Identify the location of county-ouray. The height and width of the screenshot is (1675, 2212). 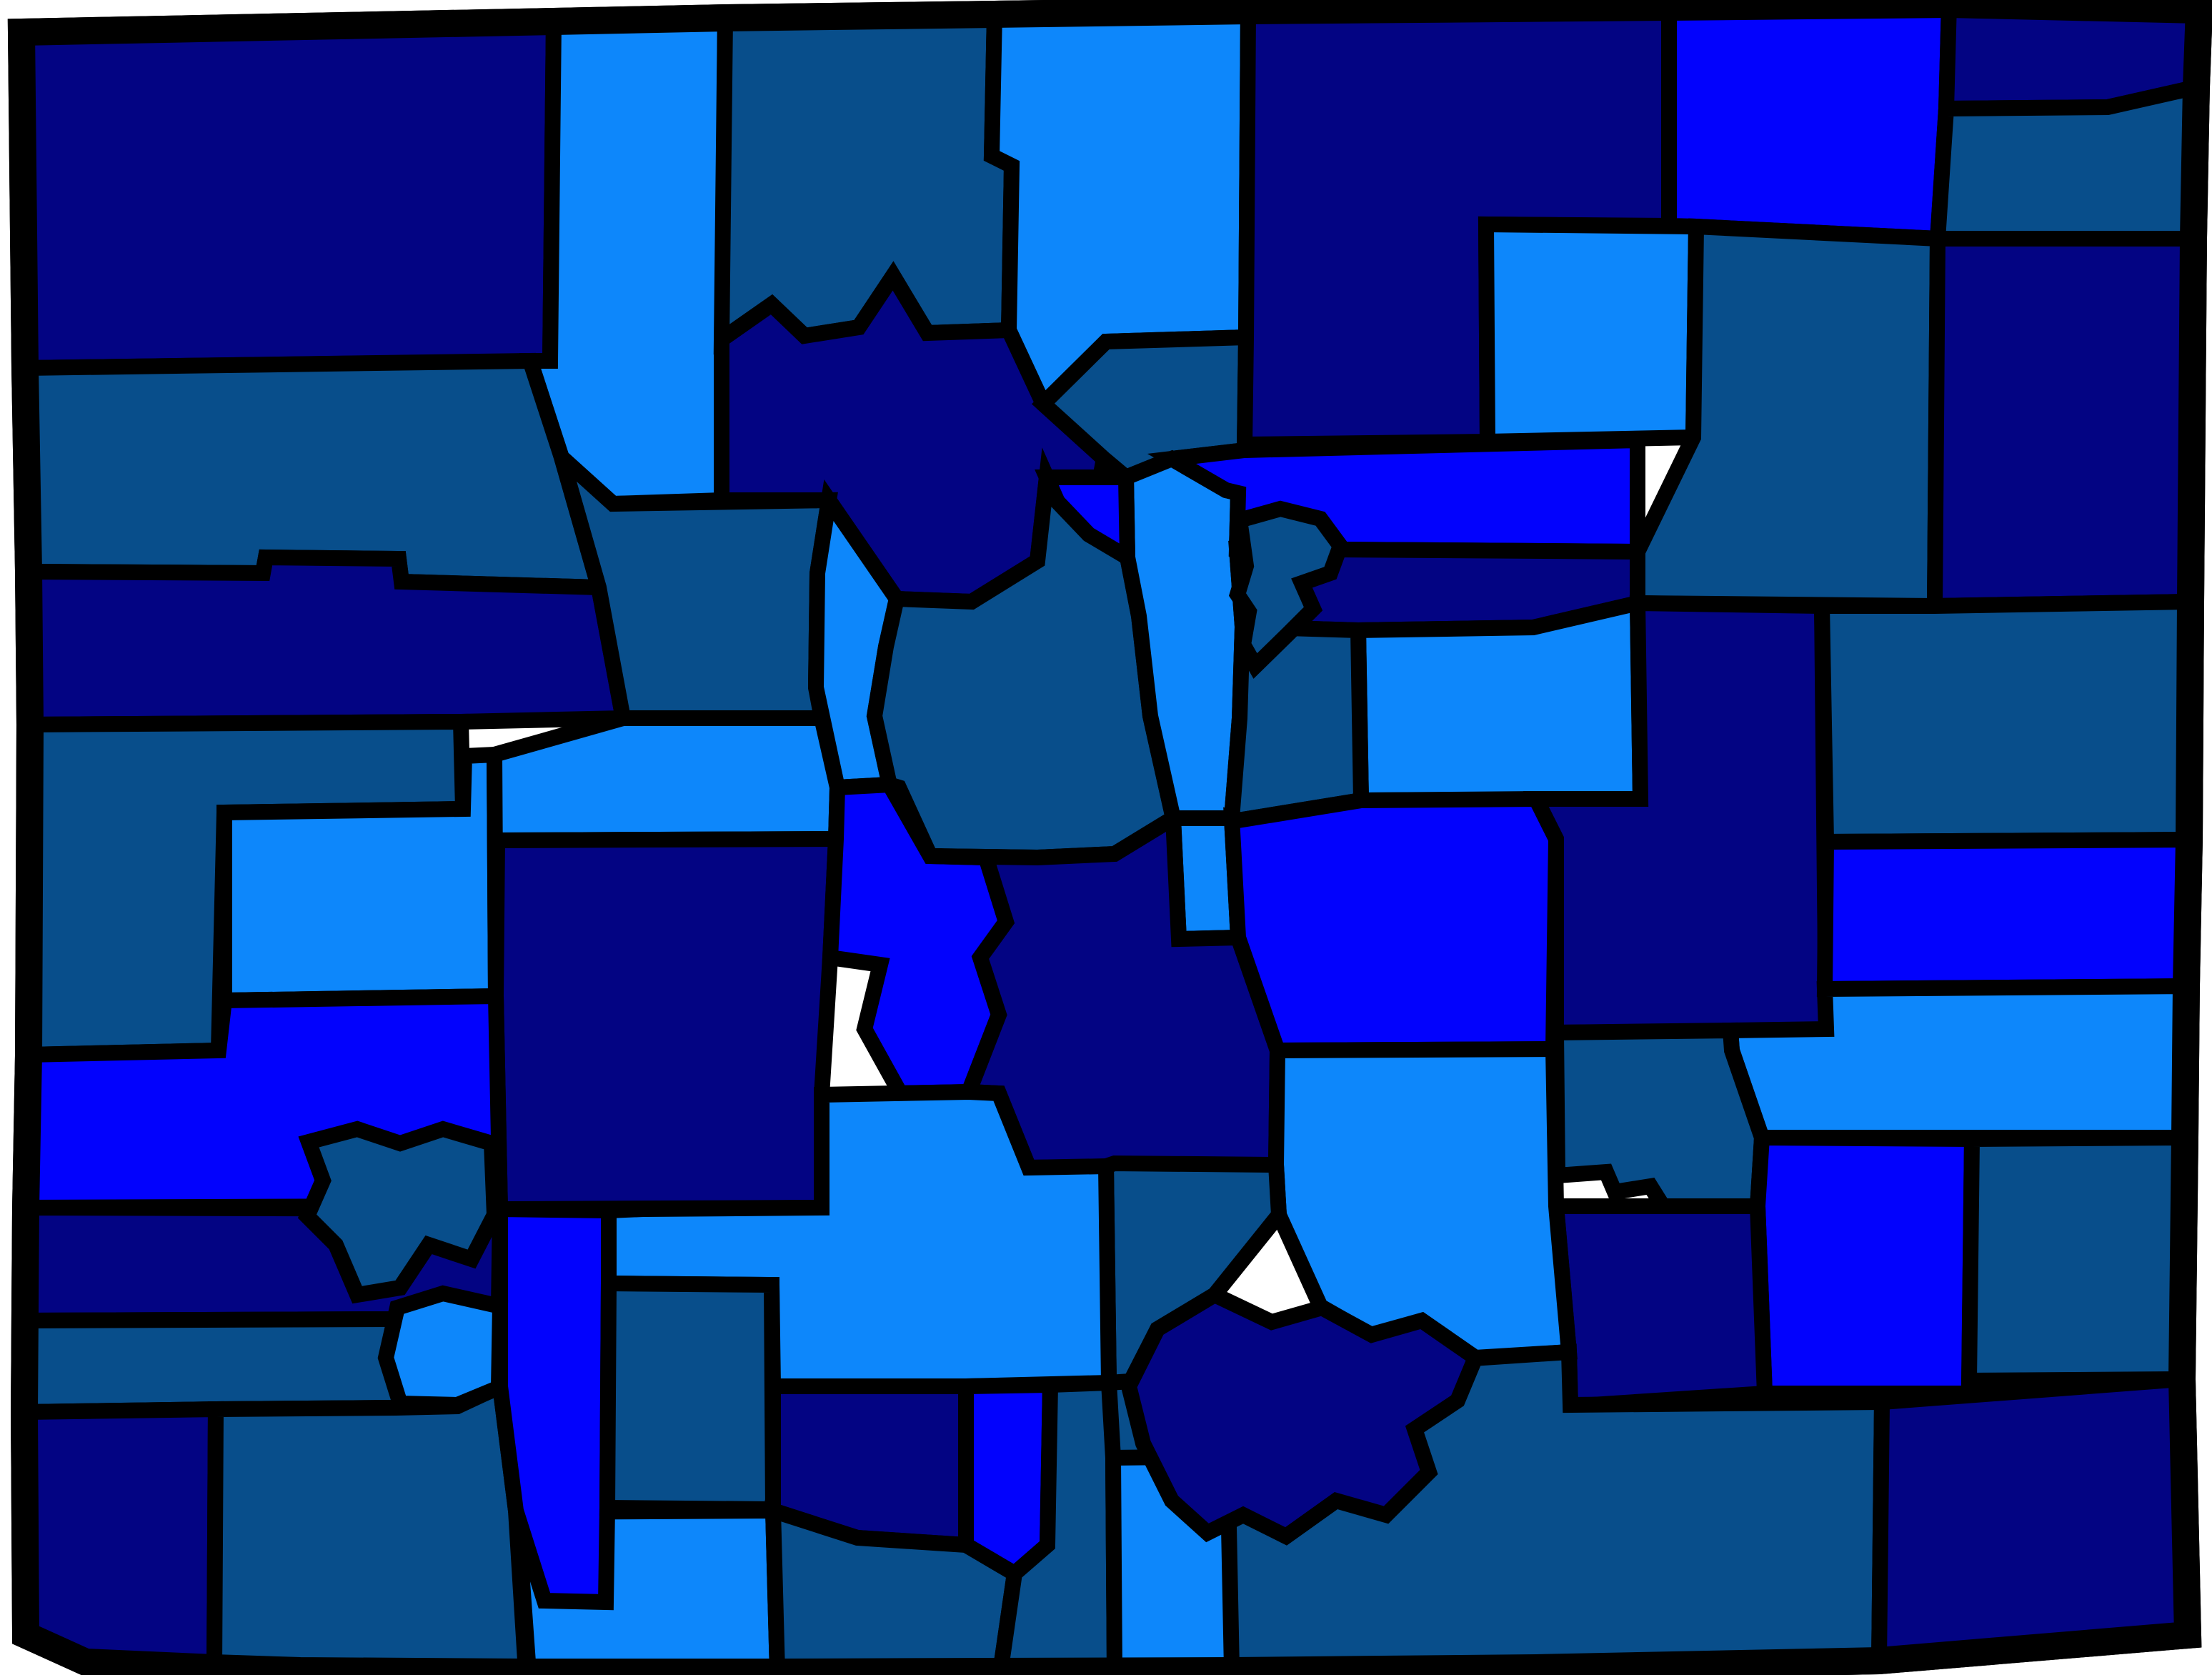
(400, 1212).